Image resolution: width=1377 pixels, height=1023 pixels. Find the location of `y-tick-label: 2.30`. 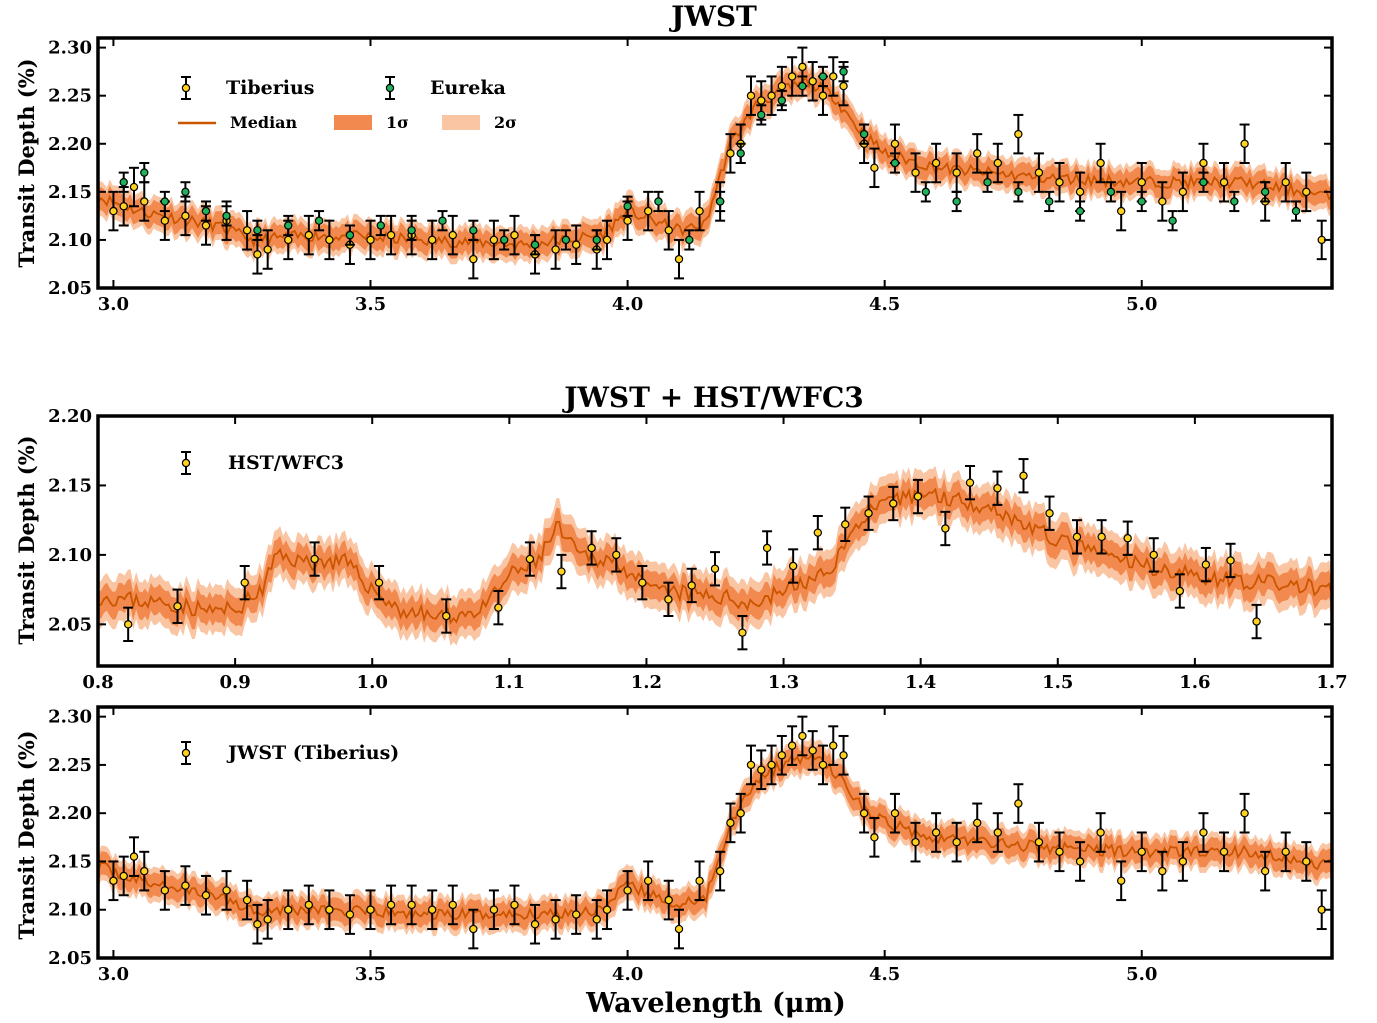

y-tick-label: 2.30 is located at coordinates (70, 717).